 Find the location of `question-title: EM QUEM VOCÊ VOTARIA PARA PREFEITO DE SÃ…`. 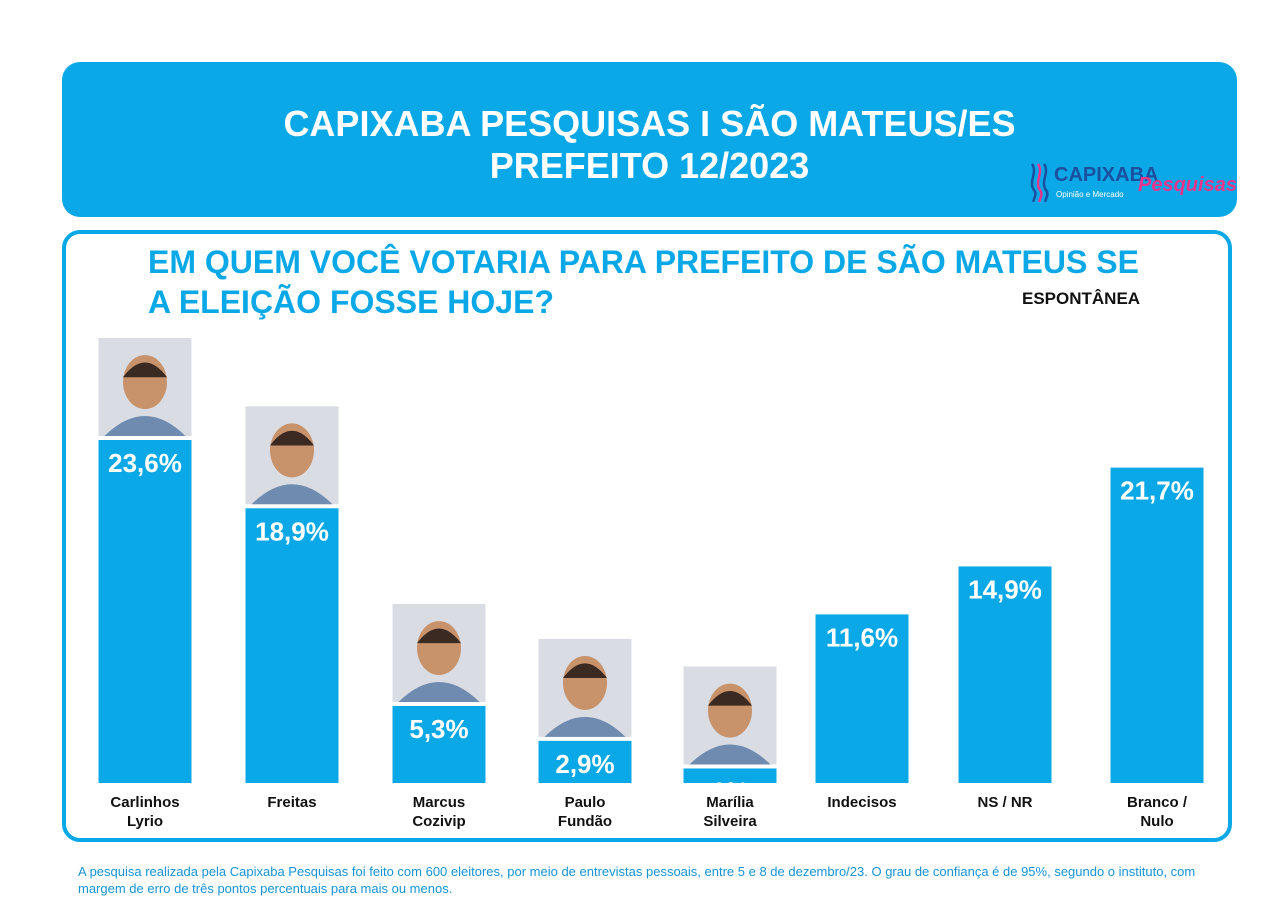

question-title: EM QUEM VOCÊ VOTARIA PARA PREFEITO DE SÃ… is located at coordinates (663, 282).